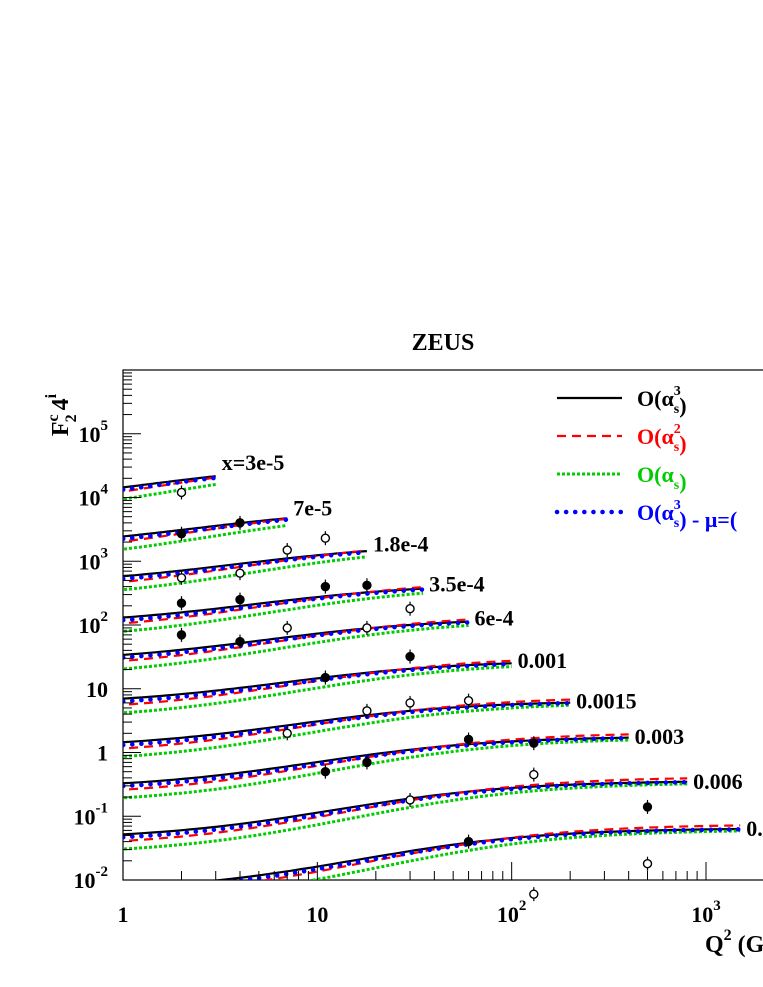 The image size is (763, 987). What do you see at coordinates (71, 418) in the screenshot?
I see `ylabel-sub: 2` at bounding box center [71, 418].